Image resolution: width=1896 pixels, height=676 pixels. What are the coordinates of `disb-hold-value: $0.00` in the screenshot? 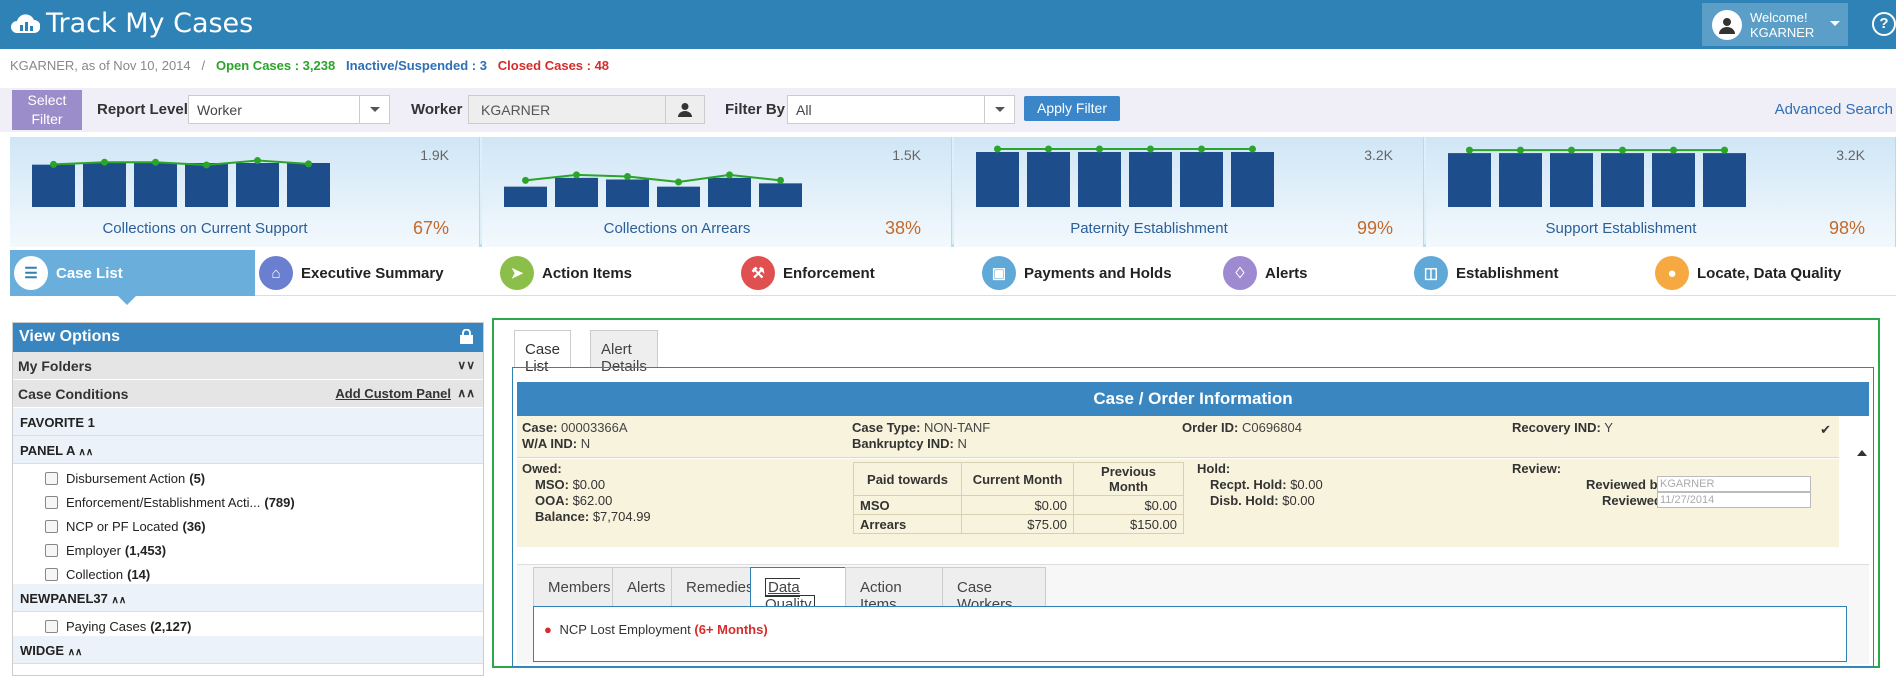 It's located at (1298, 500).